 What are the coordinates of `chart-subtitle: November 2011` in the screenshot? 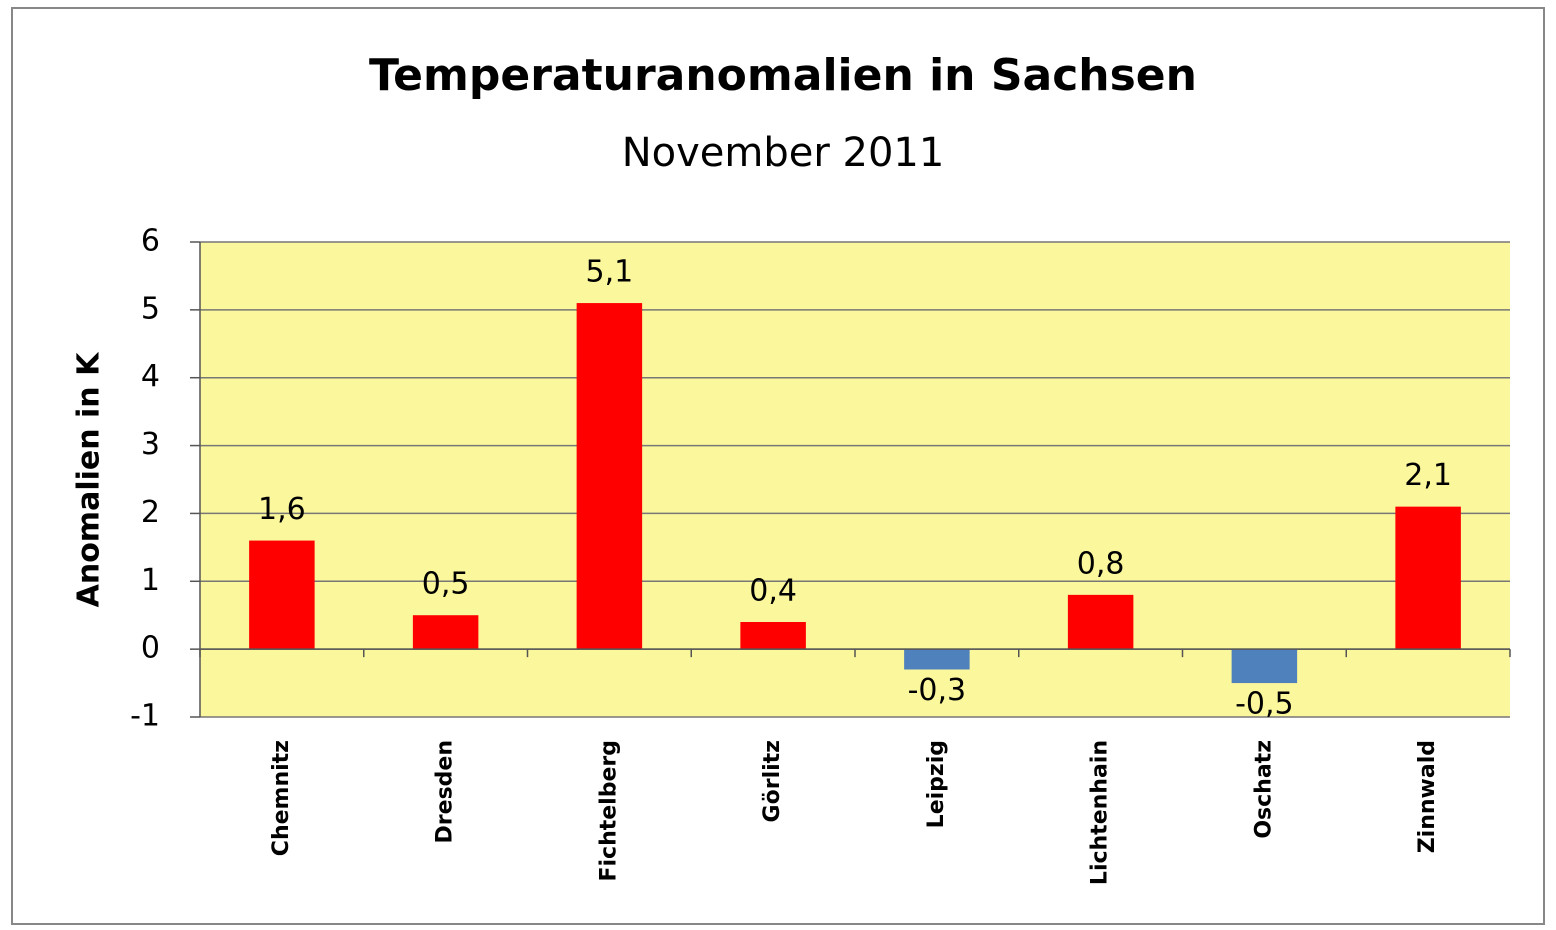 It's located at (783, 153).